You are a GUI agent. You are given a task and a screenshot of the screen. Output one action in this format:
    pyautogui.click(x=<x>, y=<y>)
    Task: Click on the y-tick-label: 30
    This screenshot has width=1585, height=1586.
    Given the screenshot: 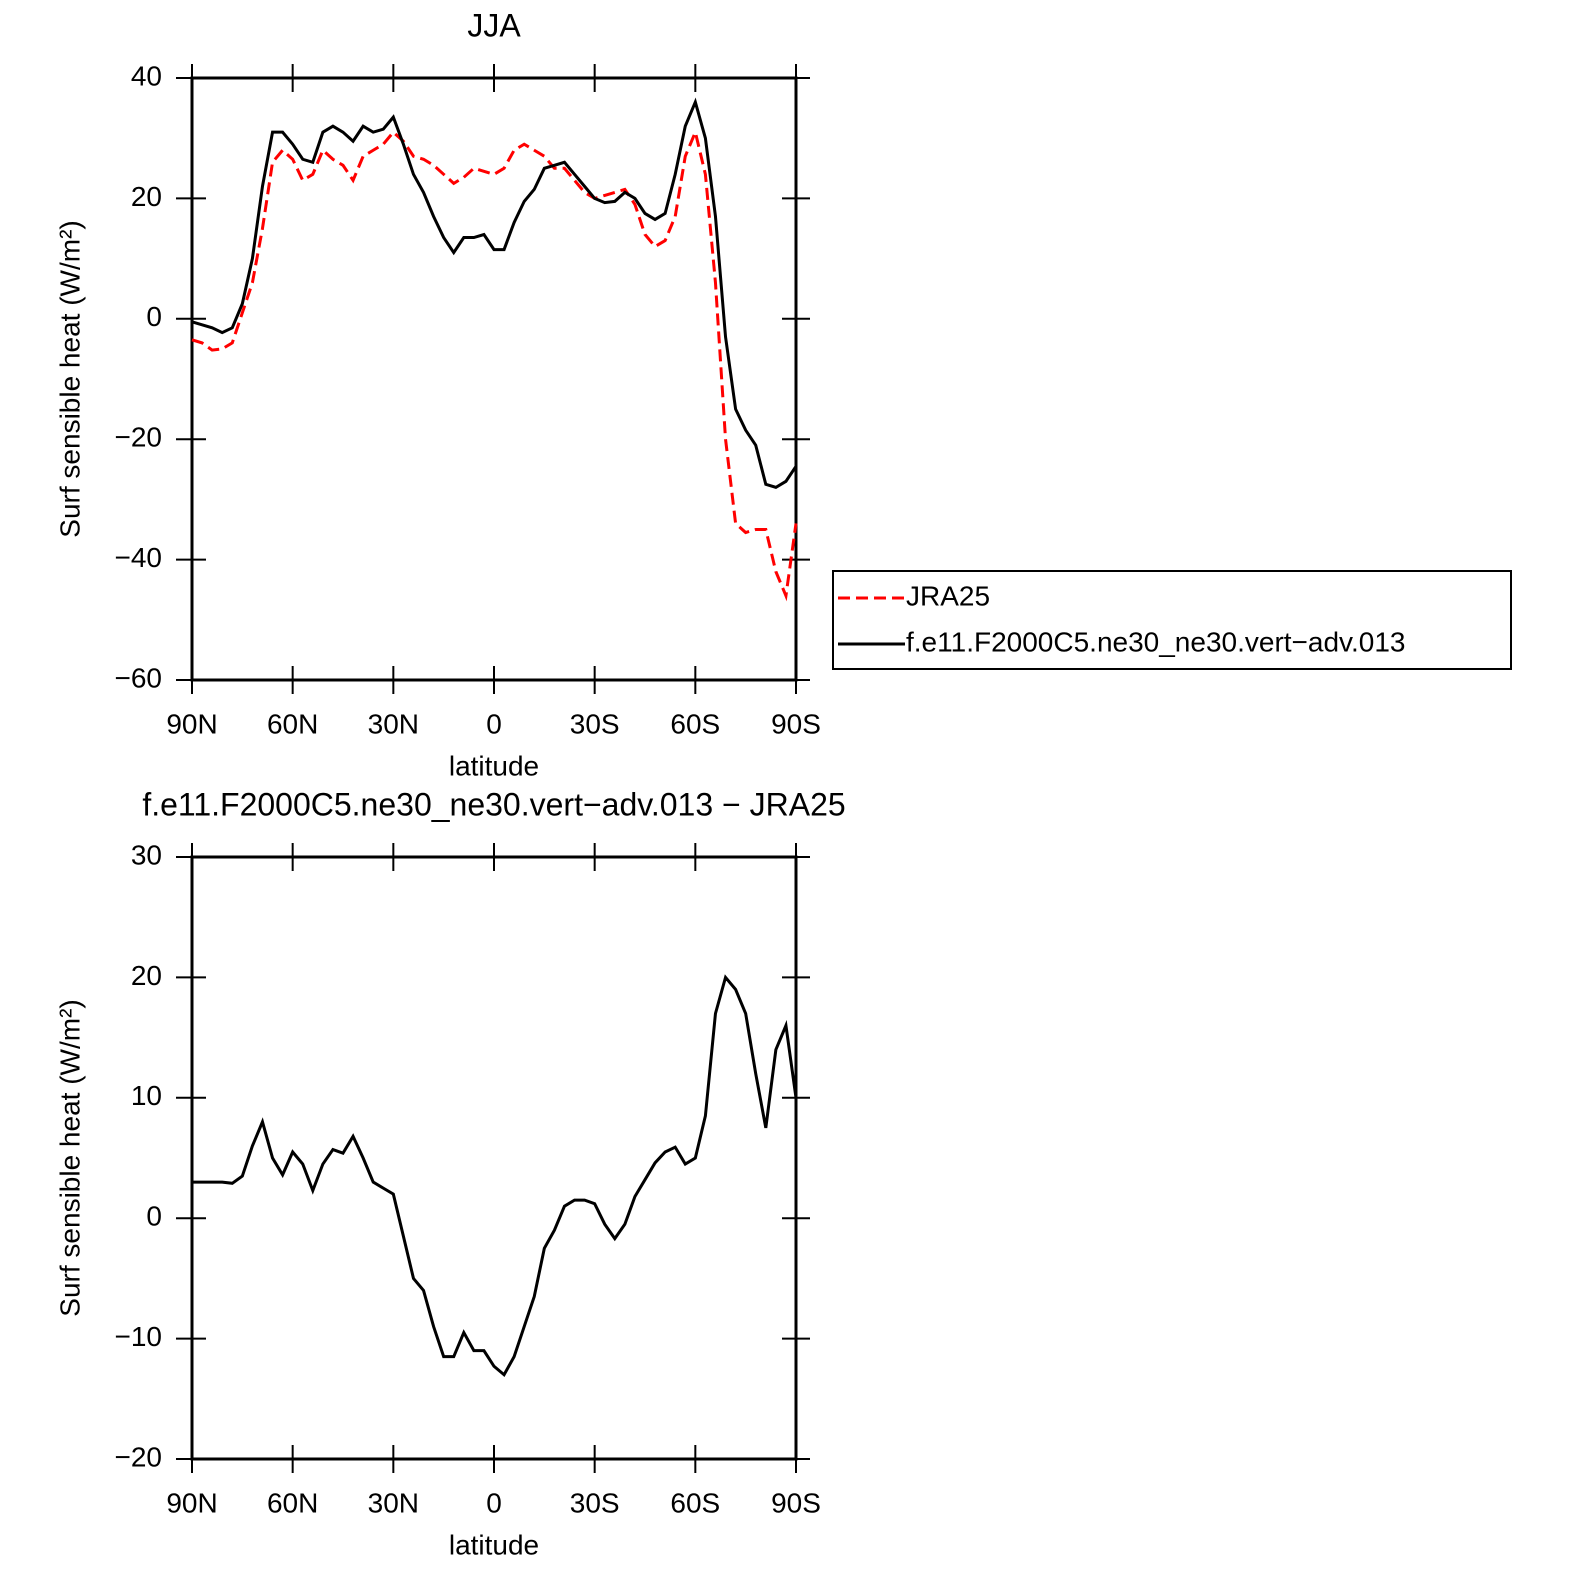 What is the action you would take?
    pyautogui.click(x=146, y=854)
    